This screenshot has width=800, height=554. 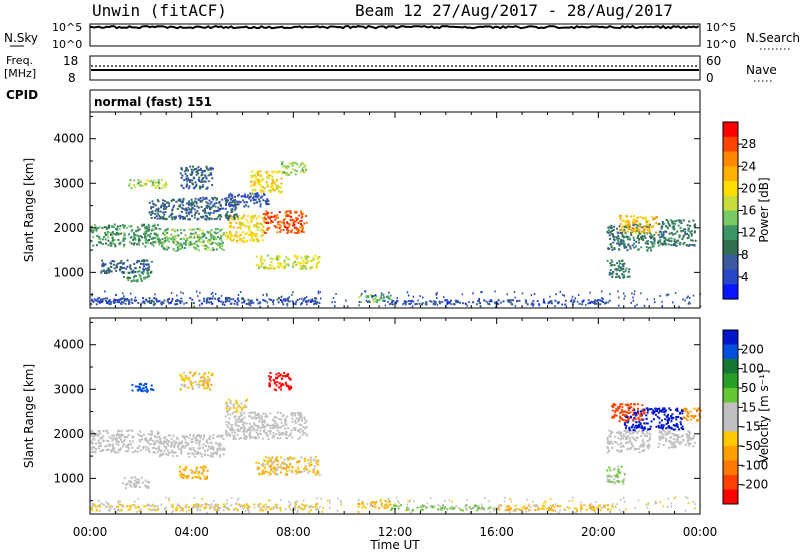 What do you see at coordinates (68, 228) in the screenshot?
I see `y-tick-label: 2000` at bounding box center [68, 228].